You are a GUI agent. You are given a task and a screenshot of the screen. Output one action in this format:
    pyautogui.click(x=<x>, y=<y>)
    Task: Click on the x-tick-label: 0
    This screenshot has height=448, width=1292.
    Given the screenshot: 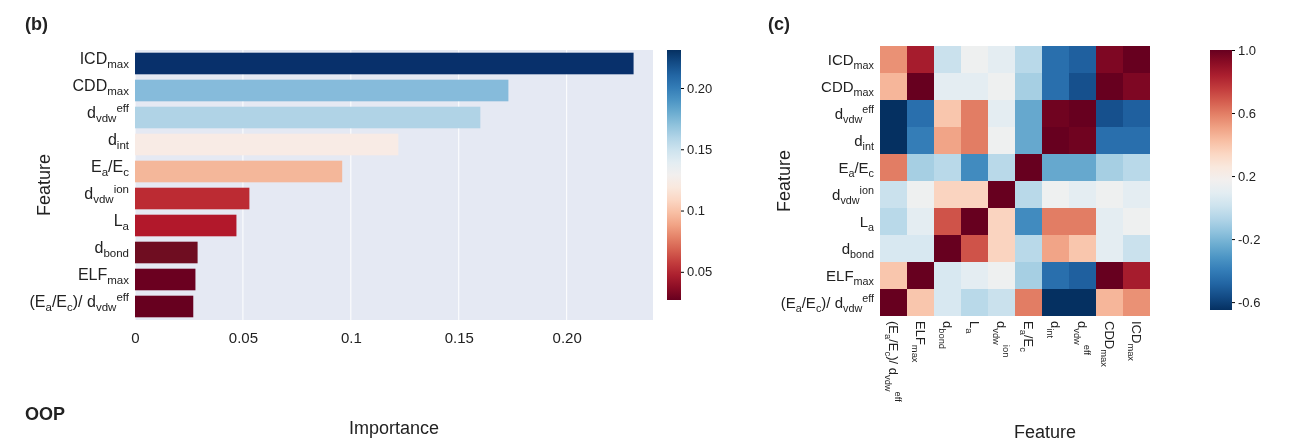 What is the action you would take?
    pyautogui.click(x=135, y=337)
    